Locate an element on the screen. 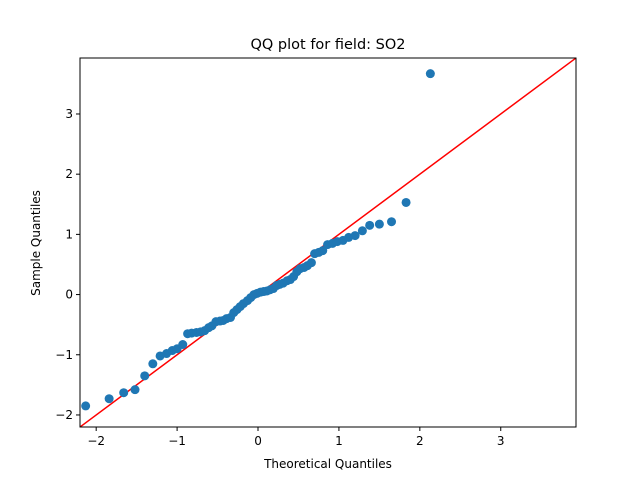  y-tick-label: 1 is located at coordinates (69, 234).